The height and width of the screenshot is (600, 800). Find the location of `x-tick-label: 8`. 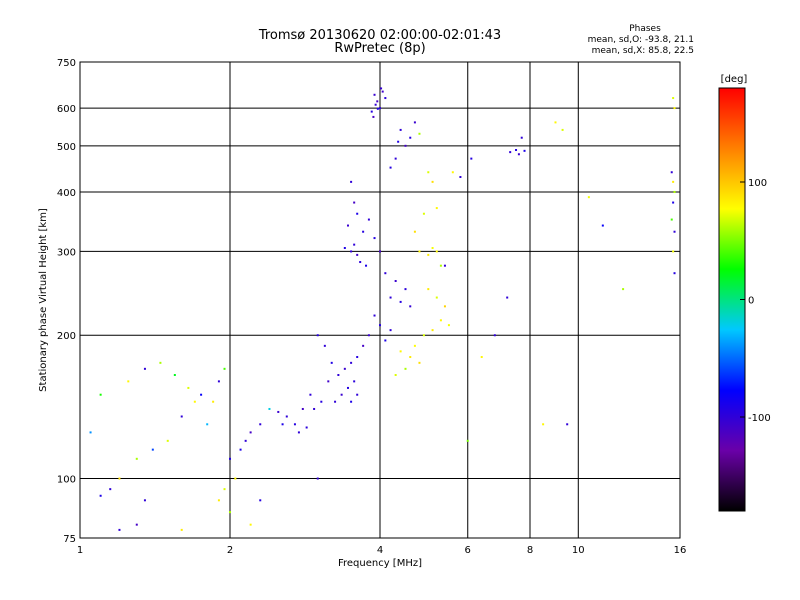

x-tick-label: 8 is located at coordinates (530, 550).